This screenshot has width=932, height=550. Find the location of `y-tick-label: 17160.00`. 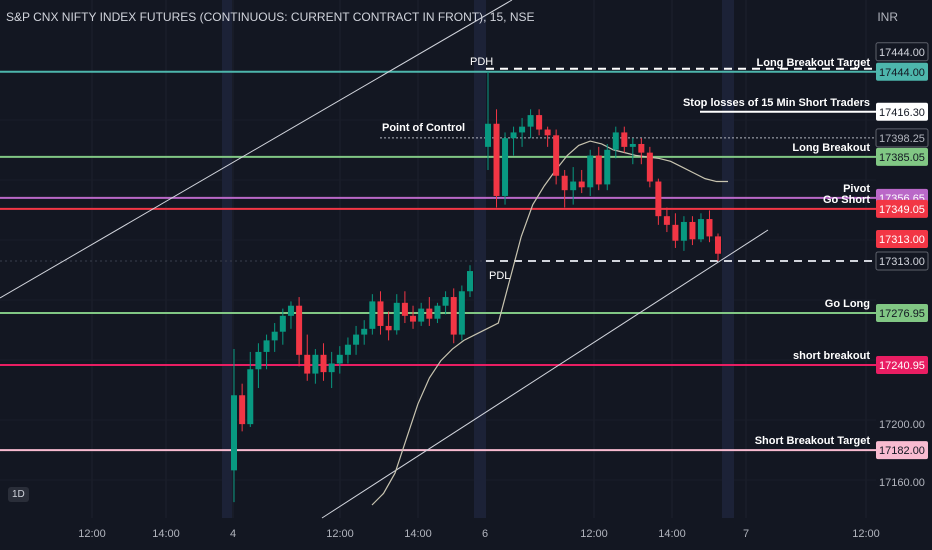

y-tick-label: 17160.00 is located at coordinates (902, 483).